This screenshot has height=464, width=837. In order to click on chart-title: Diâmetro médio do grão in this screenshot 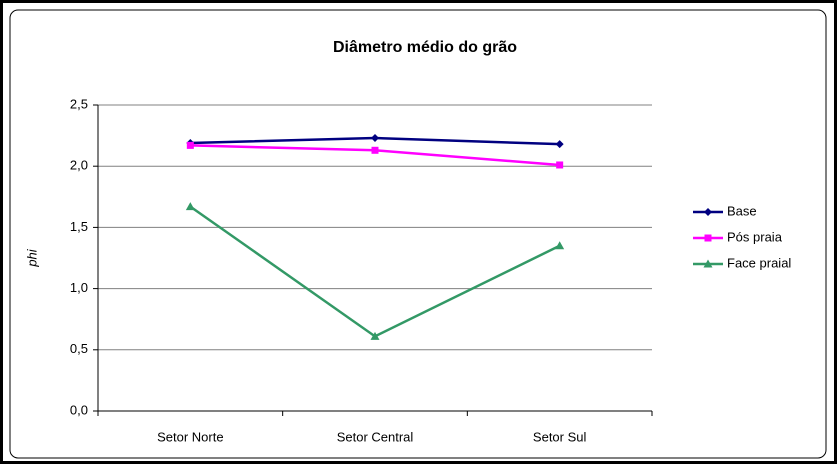, I will do `click(425, 47)`.